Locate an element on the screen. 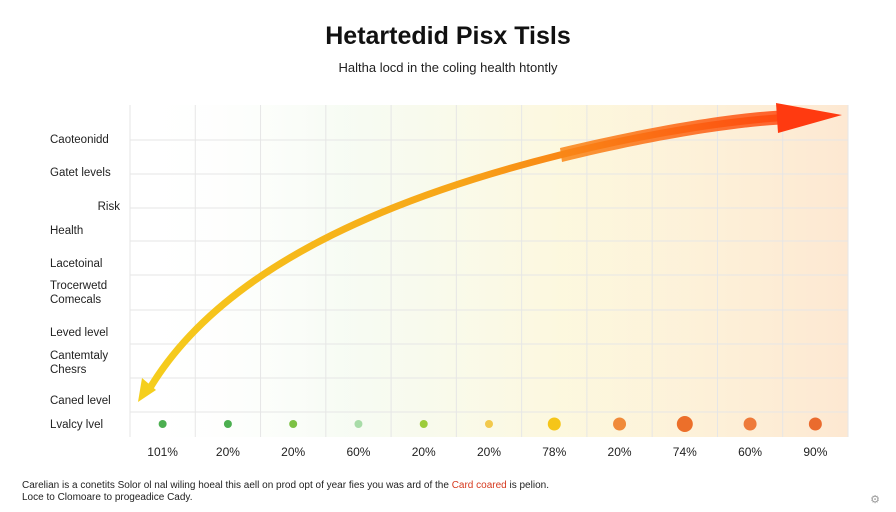 Image resolution: width=896 pixels, height=512 pixels. x-tick-label: 101% is located at coordinates (162, 452).